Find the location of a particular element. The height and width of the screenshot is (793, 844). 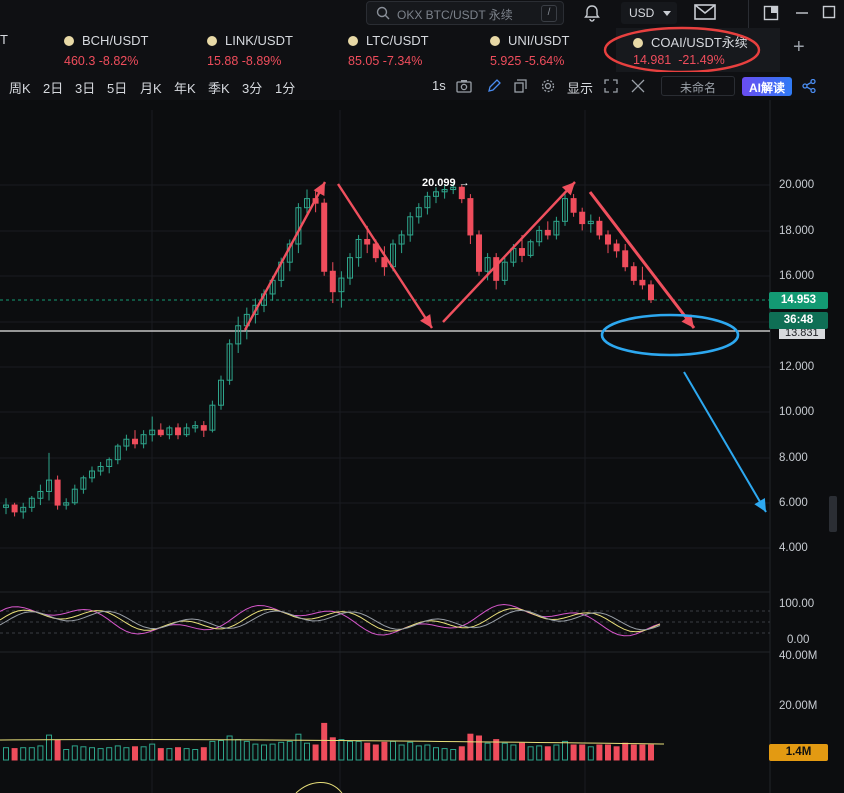

ticker-change: -5.64% is located at coordinates (544, 61).